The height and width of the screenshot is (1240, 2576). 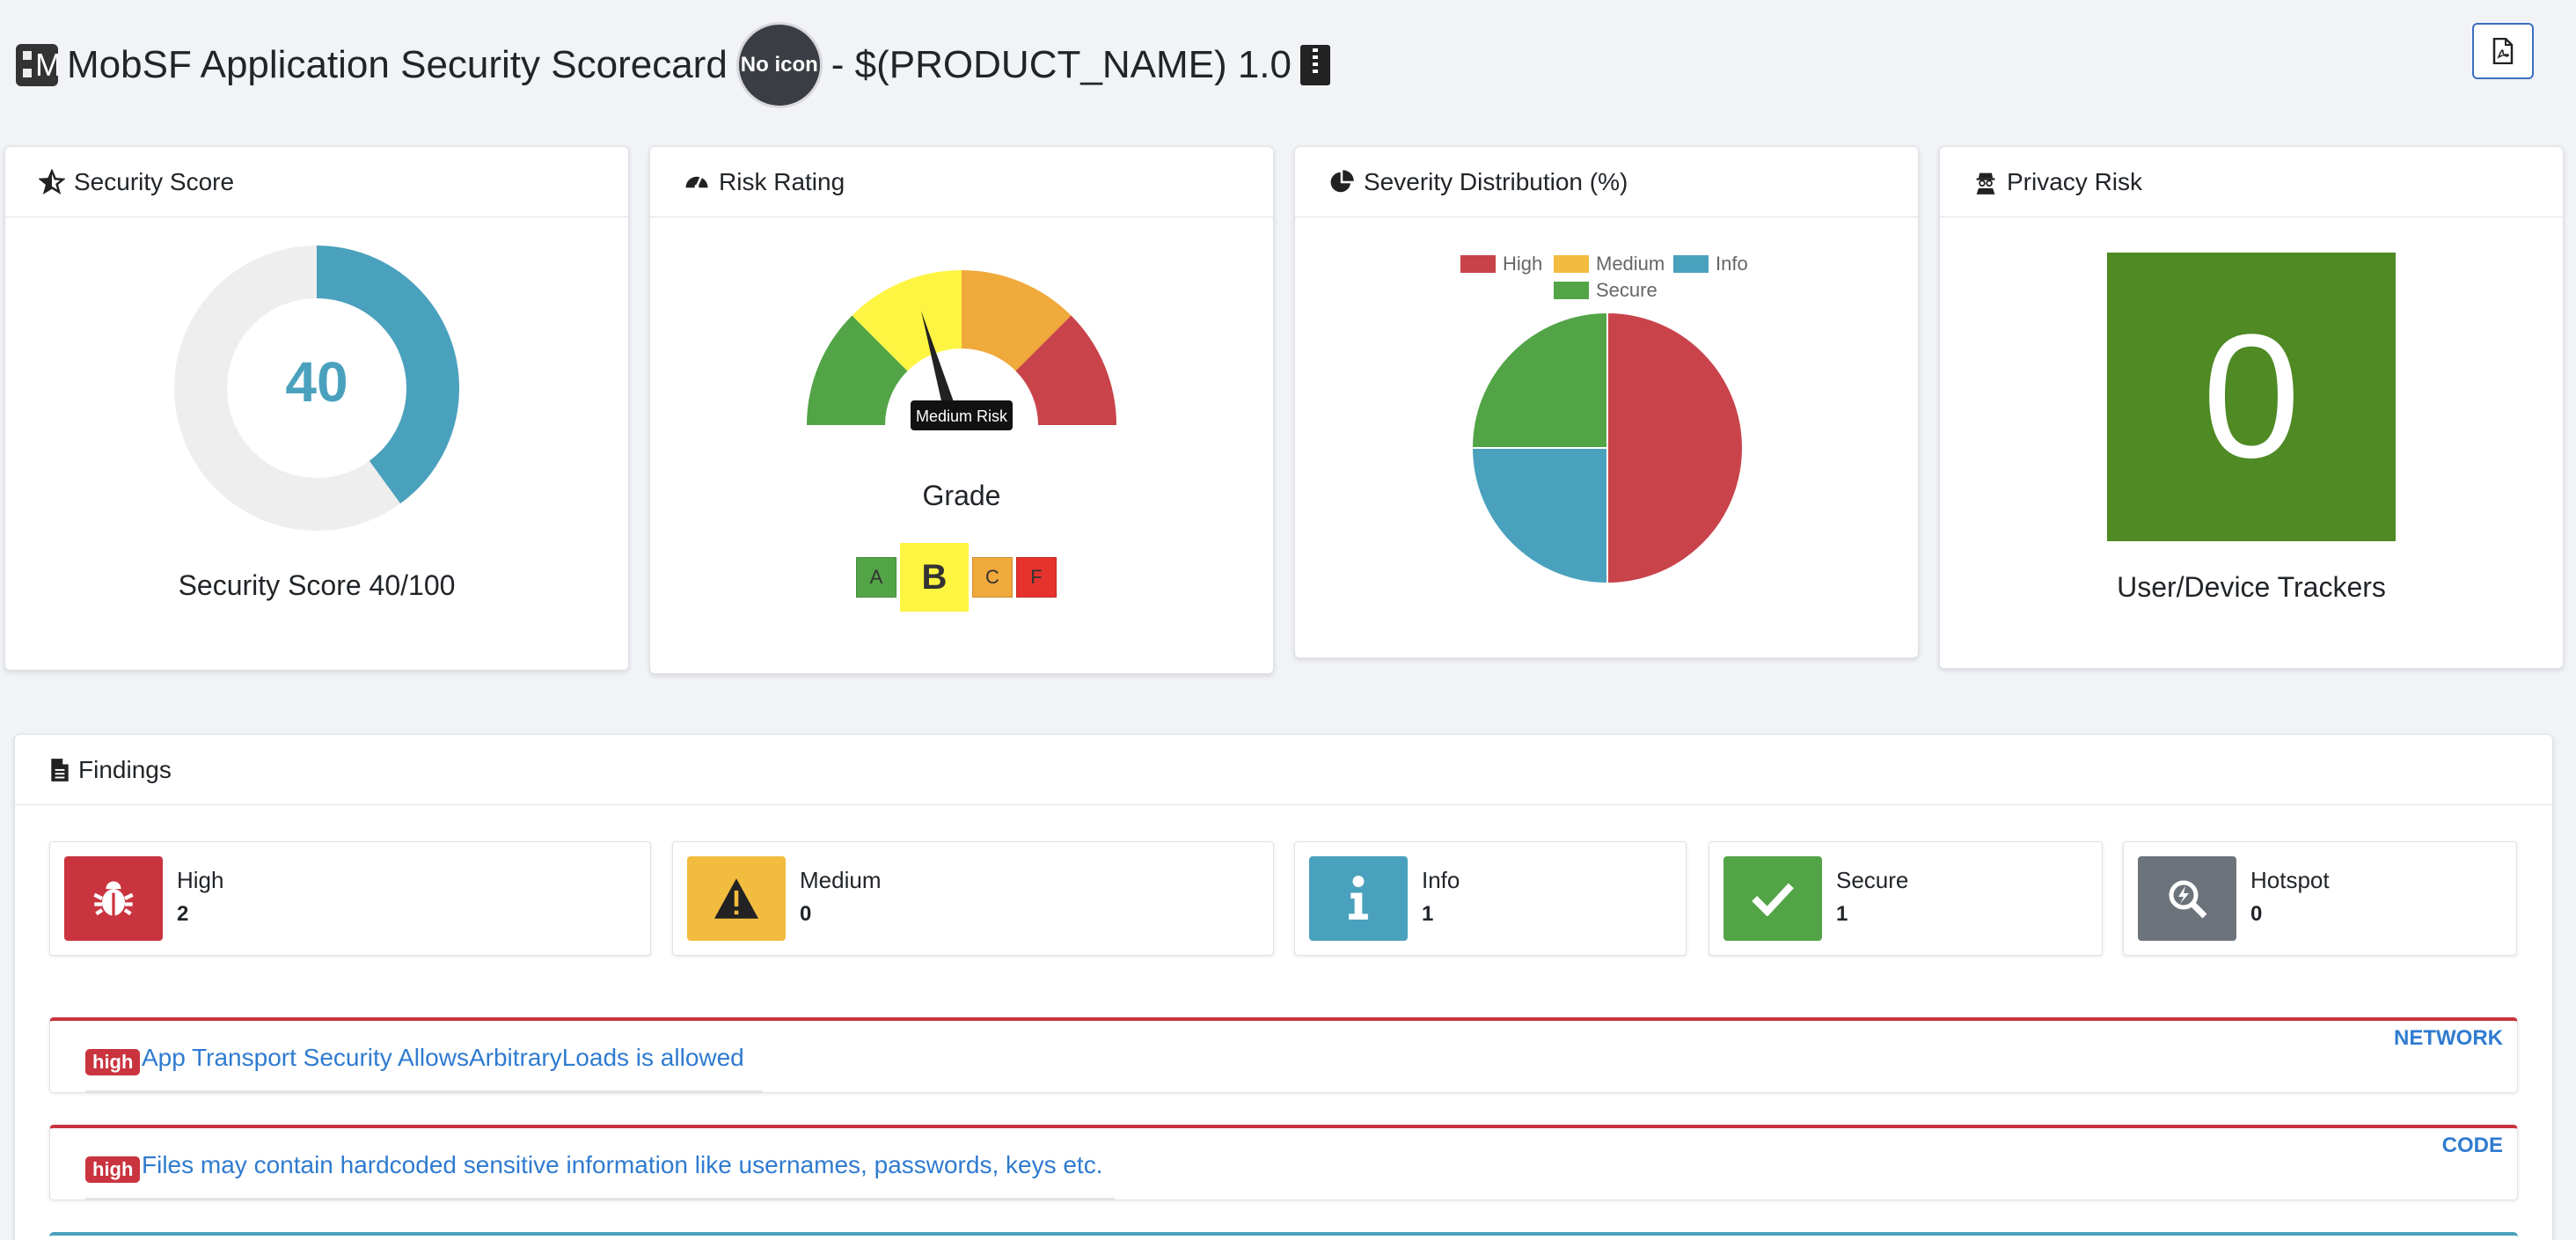 I want to click on security-score-value: 40, so click(x=316, y=382).